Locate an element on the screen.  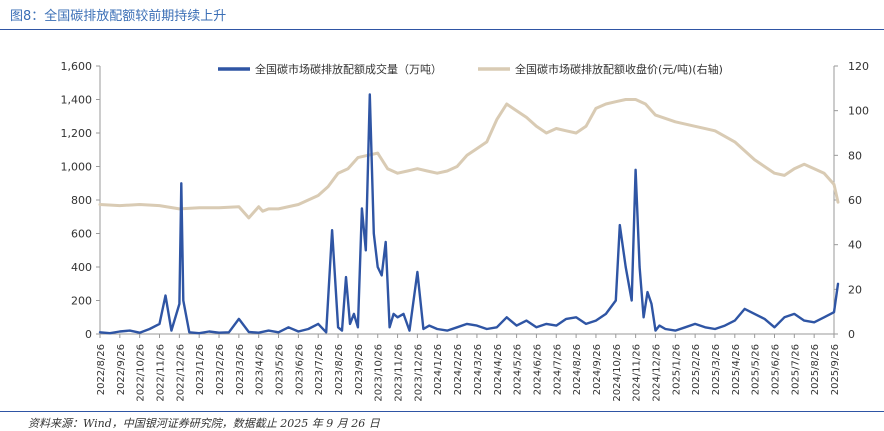
x-tick-label: 2023/11/26 is located at coordinates (399, 373).